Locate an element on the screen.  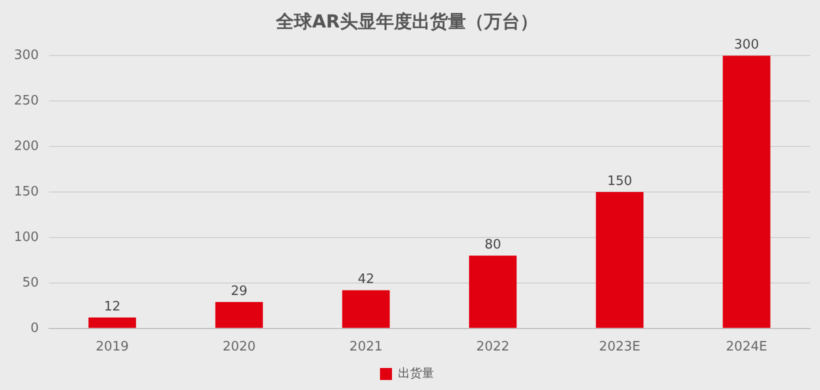
y-tick-label: 0 is located at coordinates (34, 328).